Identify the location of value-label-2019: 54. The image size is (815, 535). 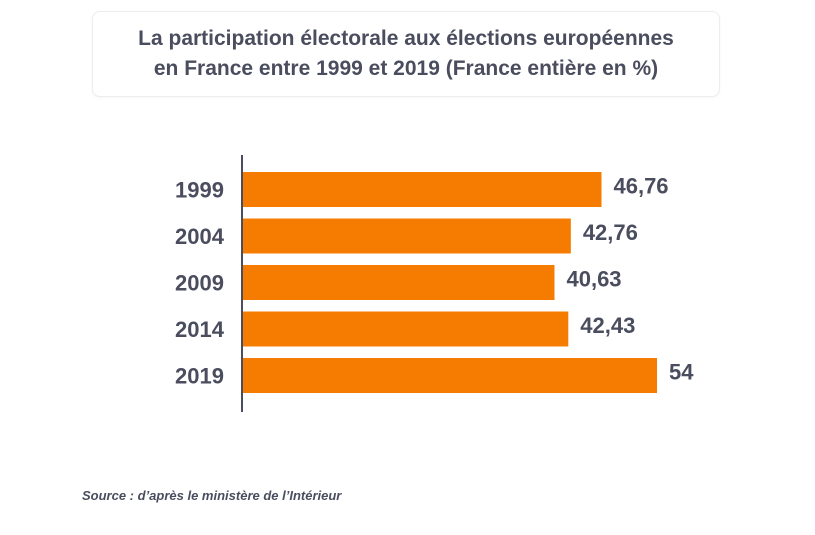
(681, 372).